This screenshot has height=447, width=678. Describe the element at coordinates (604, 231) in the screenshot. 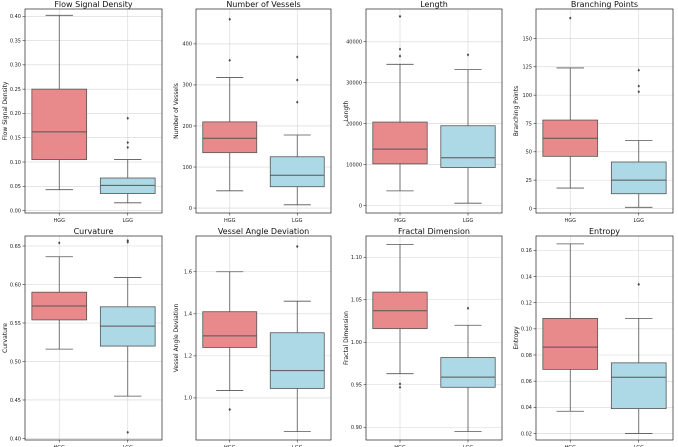

I see `panel-title: Entropy` at that location.